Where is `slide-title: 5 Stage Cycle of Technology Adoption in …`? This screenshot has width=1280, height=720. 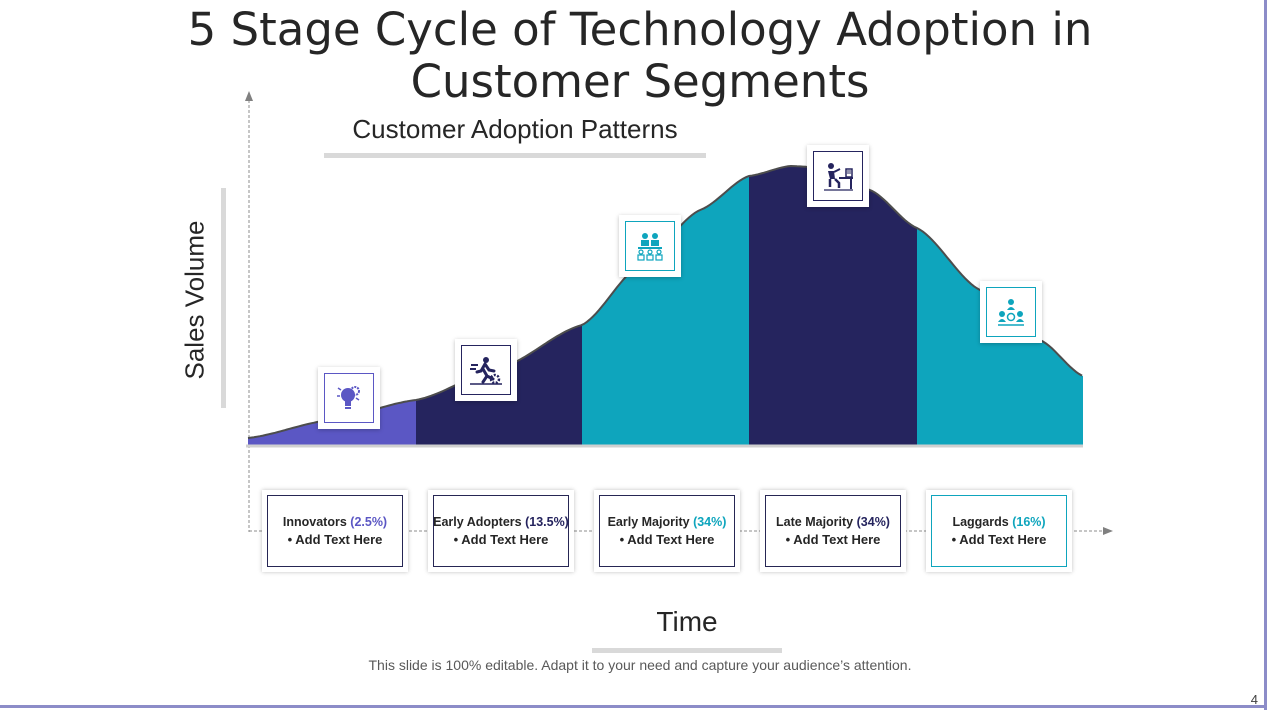 slide-title: 5 Stage Cycle of Technology Adoption in … is located at coordinates (640, 55).